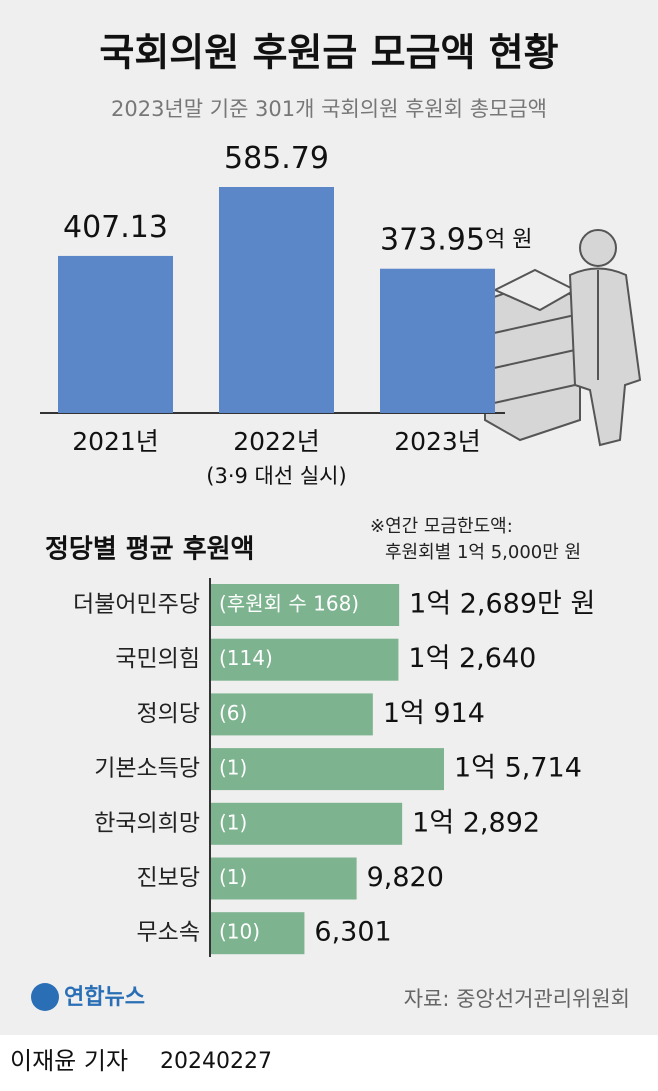 This screenshot has height=1091, width=658. What do you see at coordinates (168, 933) in the screenshot?
I see `y-tick-label: 무소속` at bounding box center [168, 933].